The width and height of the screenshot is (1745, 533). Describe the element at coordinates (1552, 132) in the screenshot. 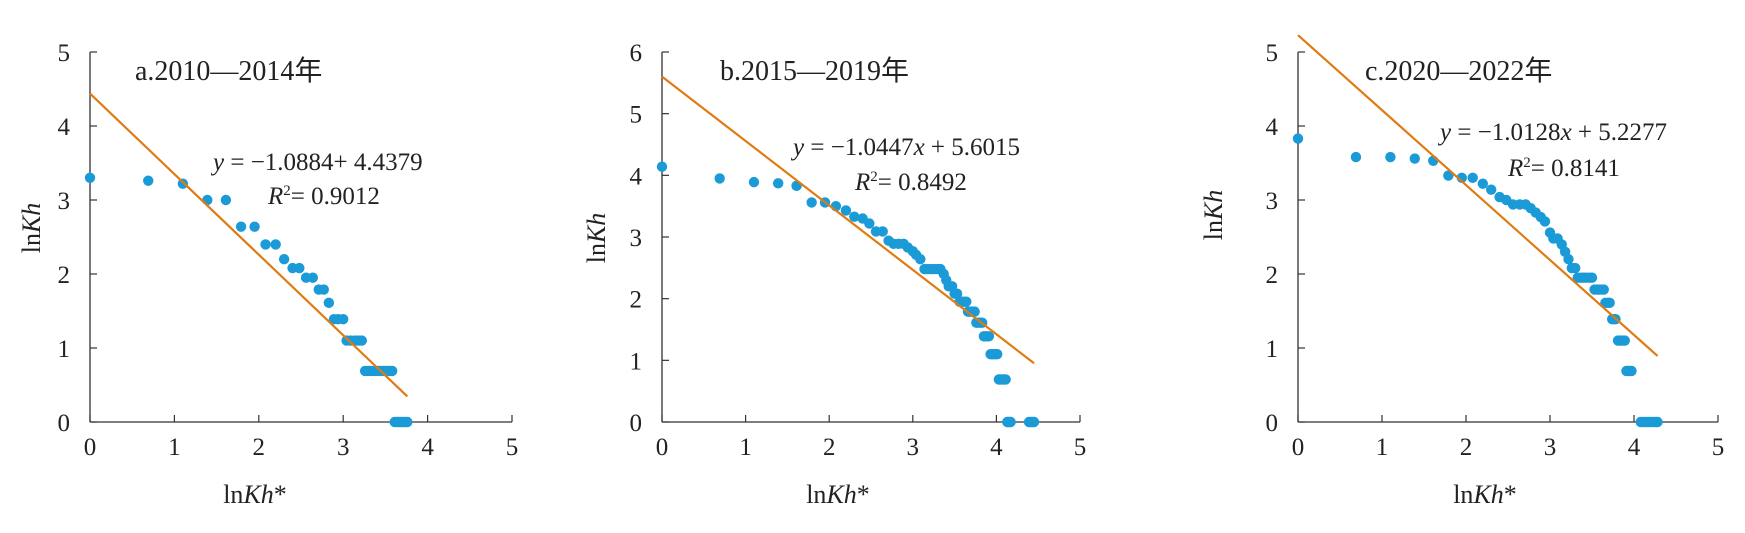

I see `regression-equation: y = −1.0128x + 5.2277` at that location.